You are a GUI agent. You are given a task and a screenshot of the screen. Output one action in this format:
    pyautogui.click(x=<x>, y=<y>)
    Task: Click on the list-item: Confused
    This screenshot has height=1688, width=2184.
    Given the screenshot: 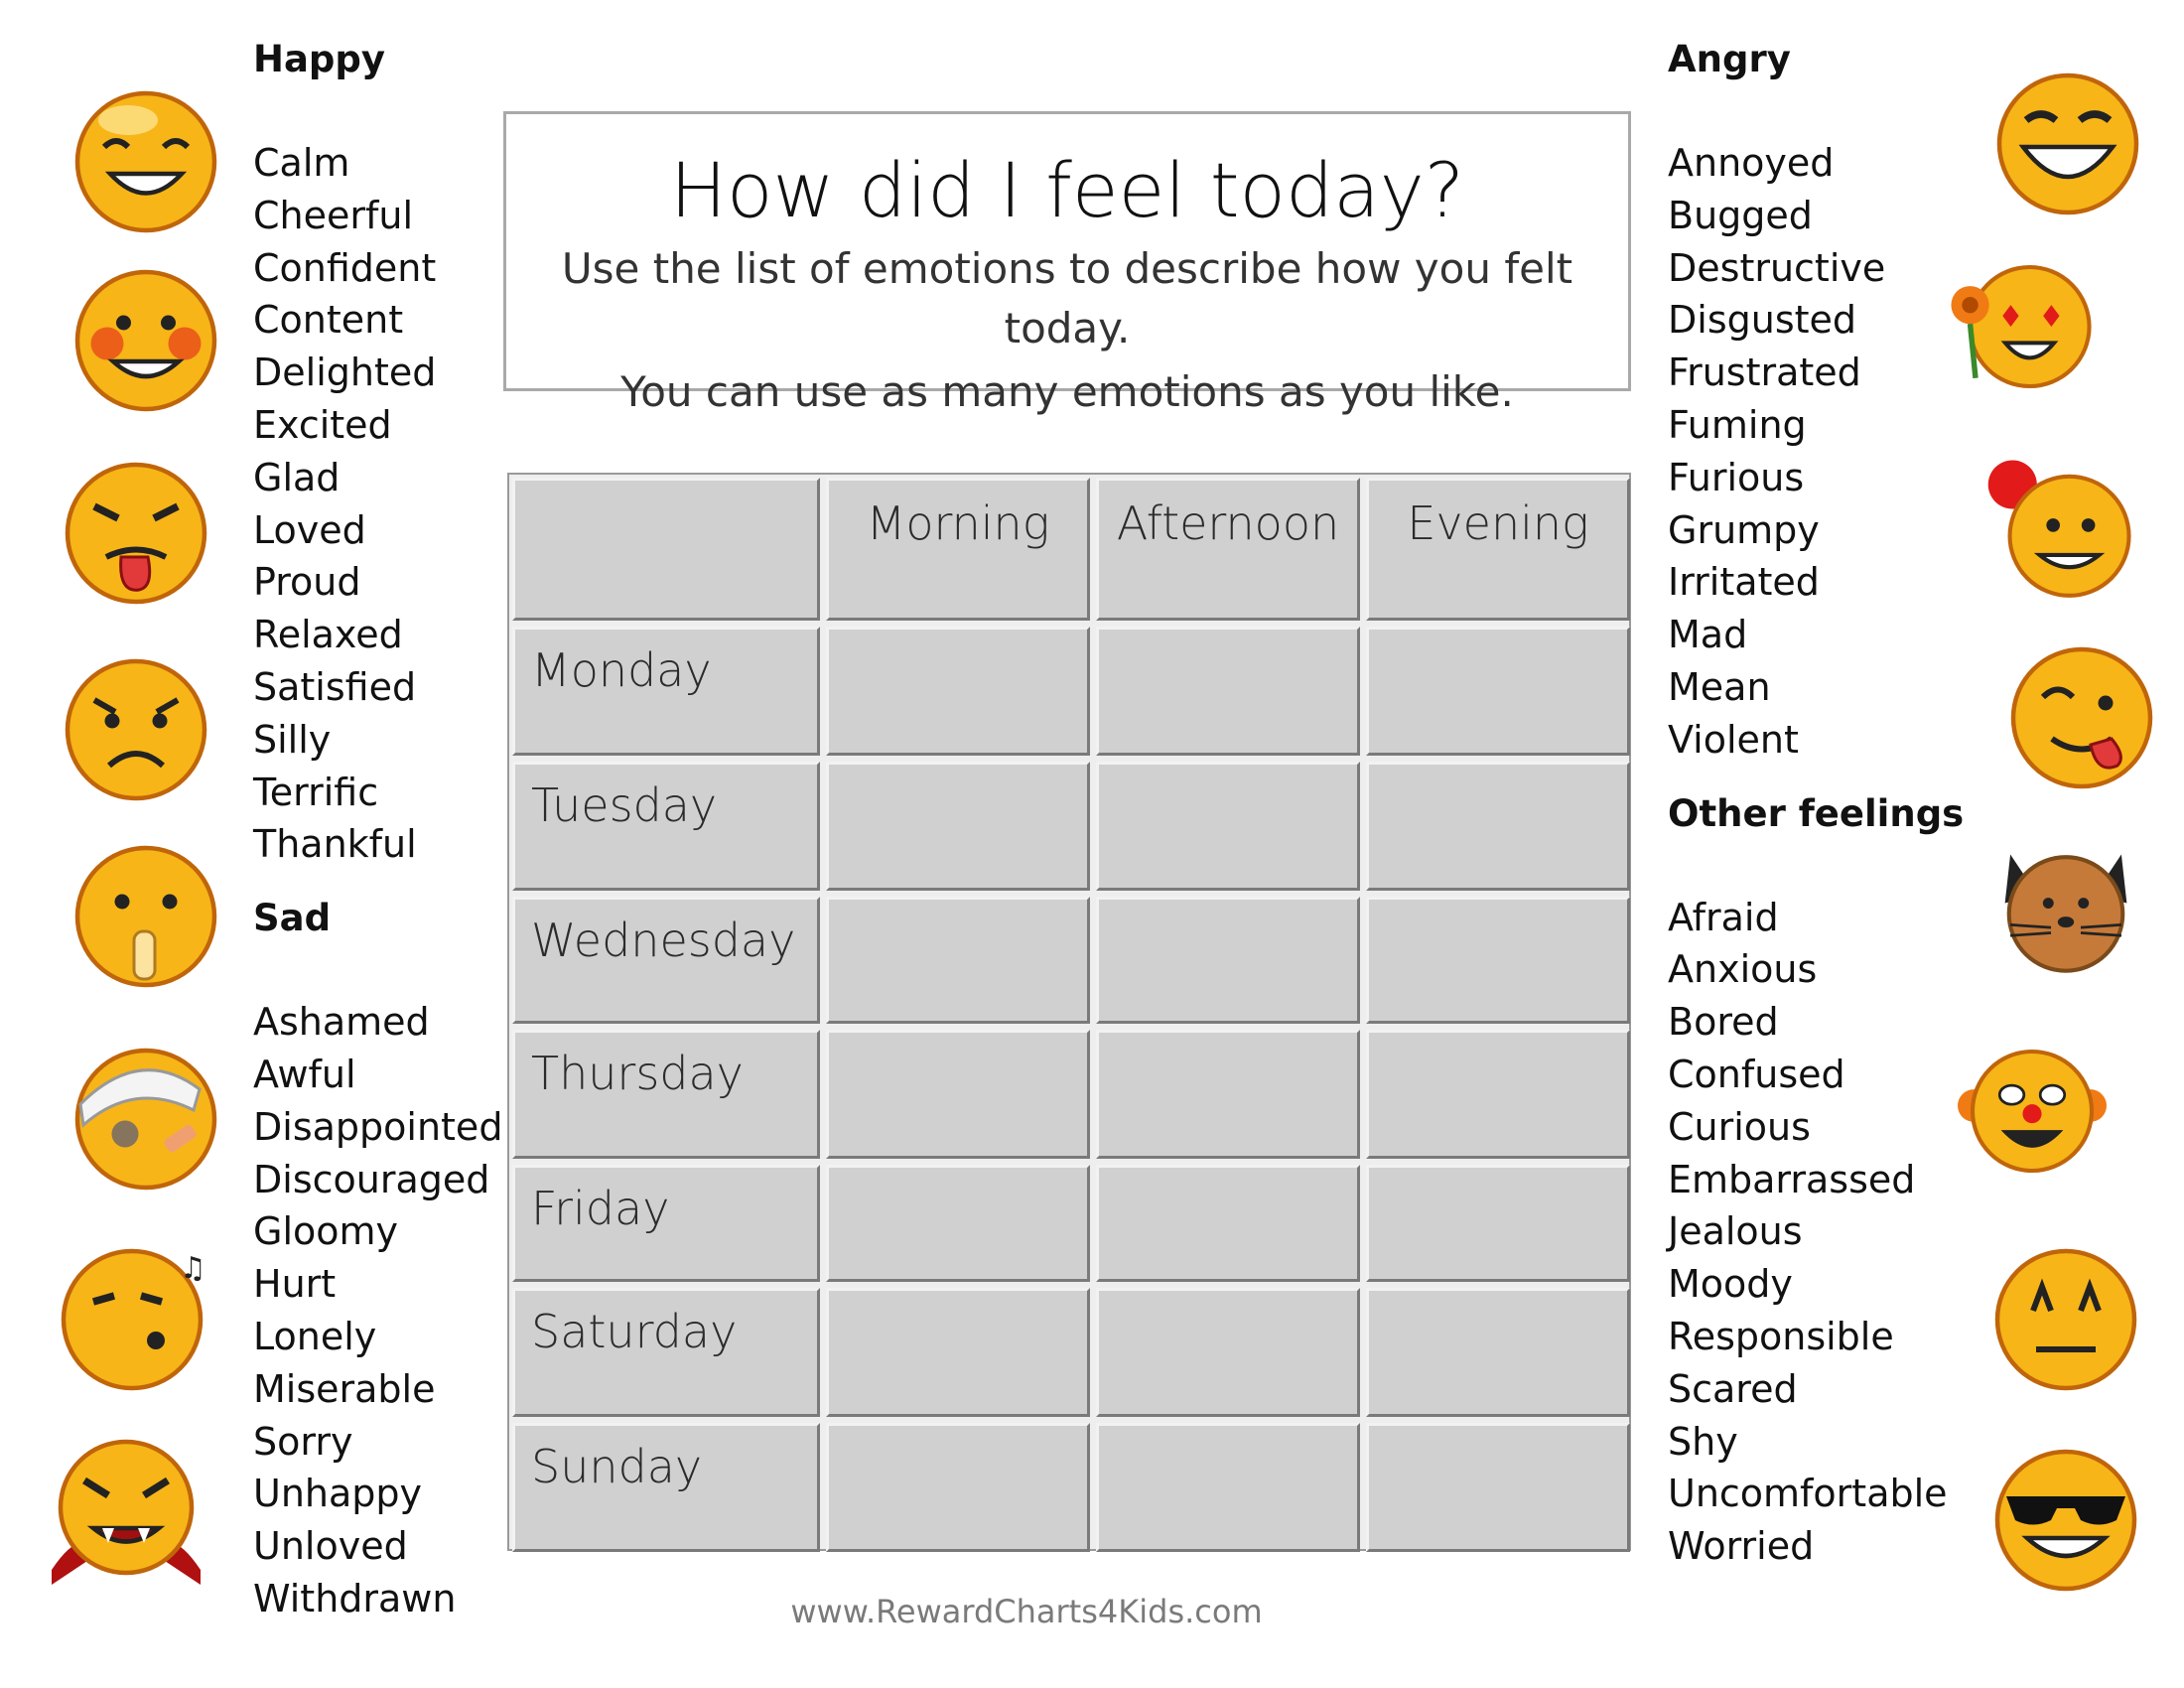 What is the action you would take?
    pyautogui.click(x=1756, y=1074)
    